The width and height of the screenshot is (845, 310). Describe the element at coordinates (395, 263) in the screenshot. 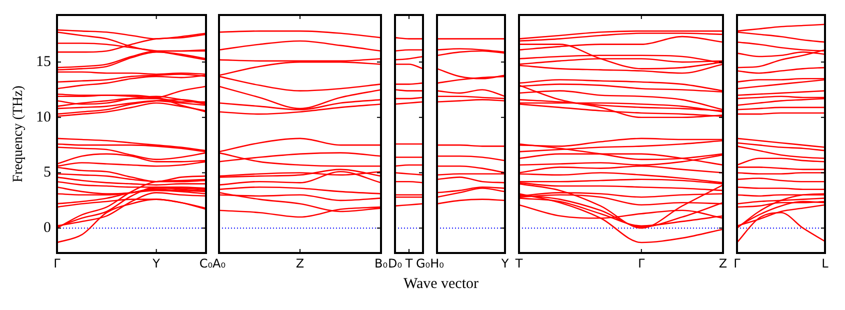

I see `x-tick-label: D₀` at that location.